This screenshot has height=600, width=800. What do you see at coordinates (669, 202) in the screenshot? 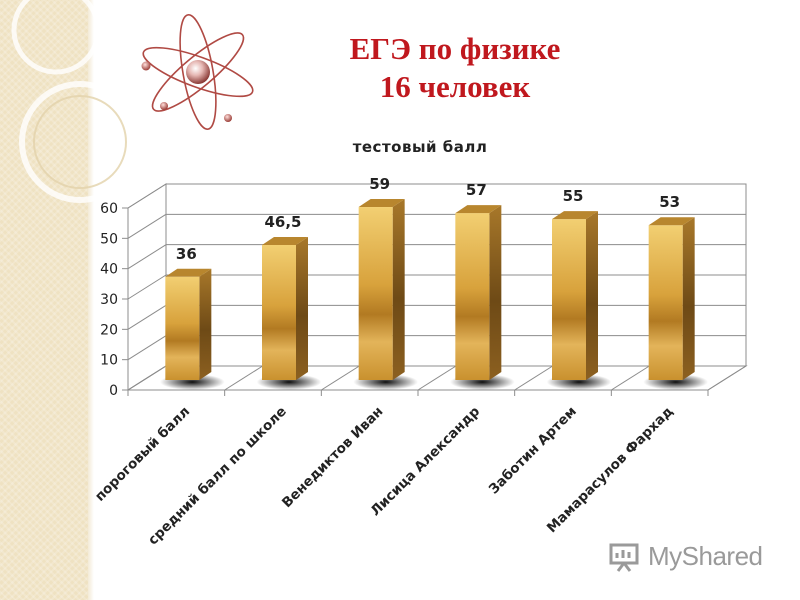
I see `data-label: 53` at bounding box center [669, 202].